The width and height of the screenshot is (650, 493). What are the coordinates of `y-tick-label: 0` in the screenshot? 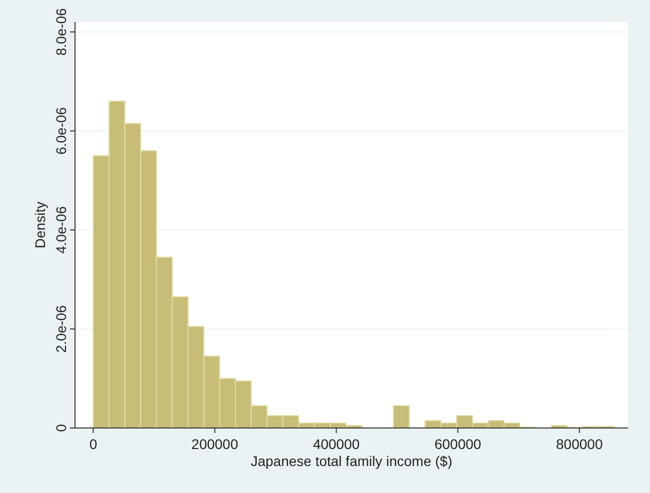 It's located at (61, 428).